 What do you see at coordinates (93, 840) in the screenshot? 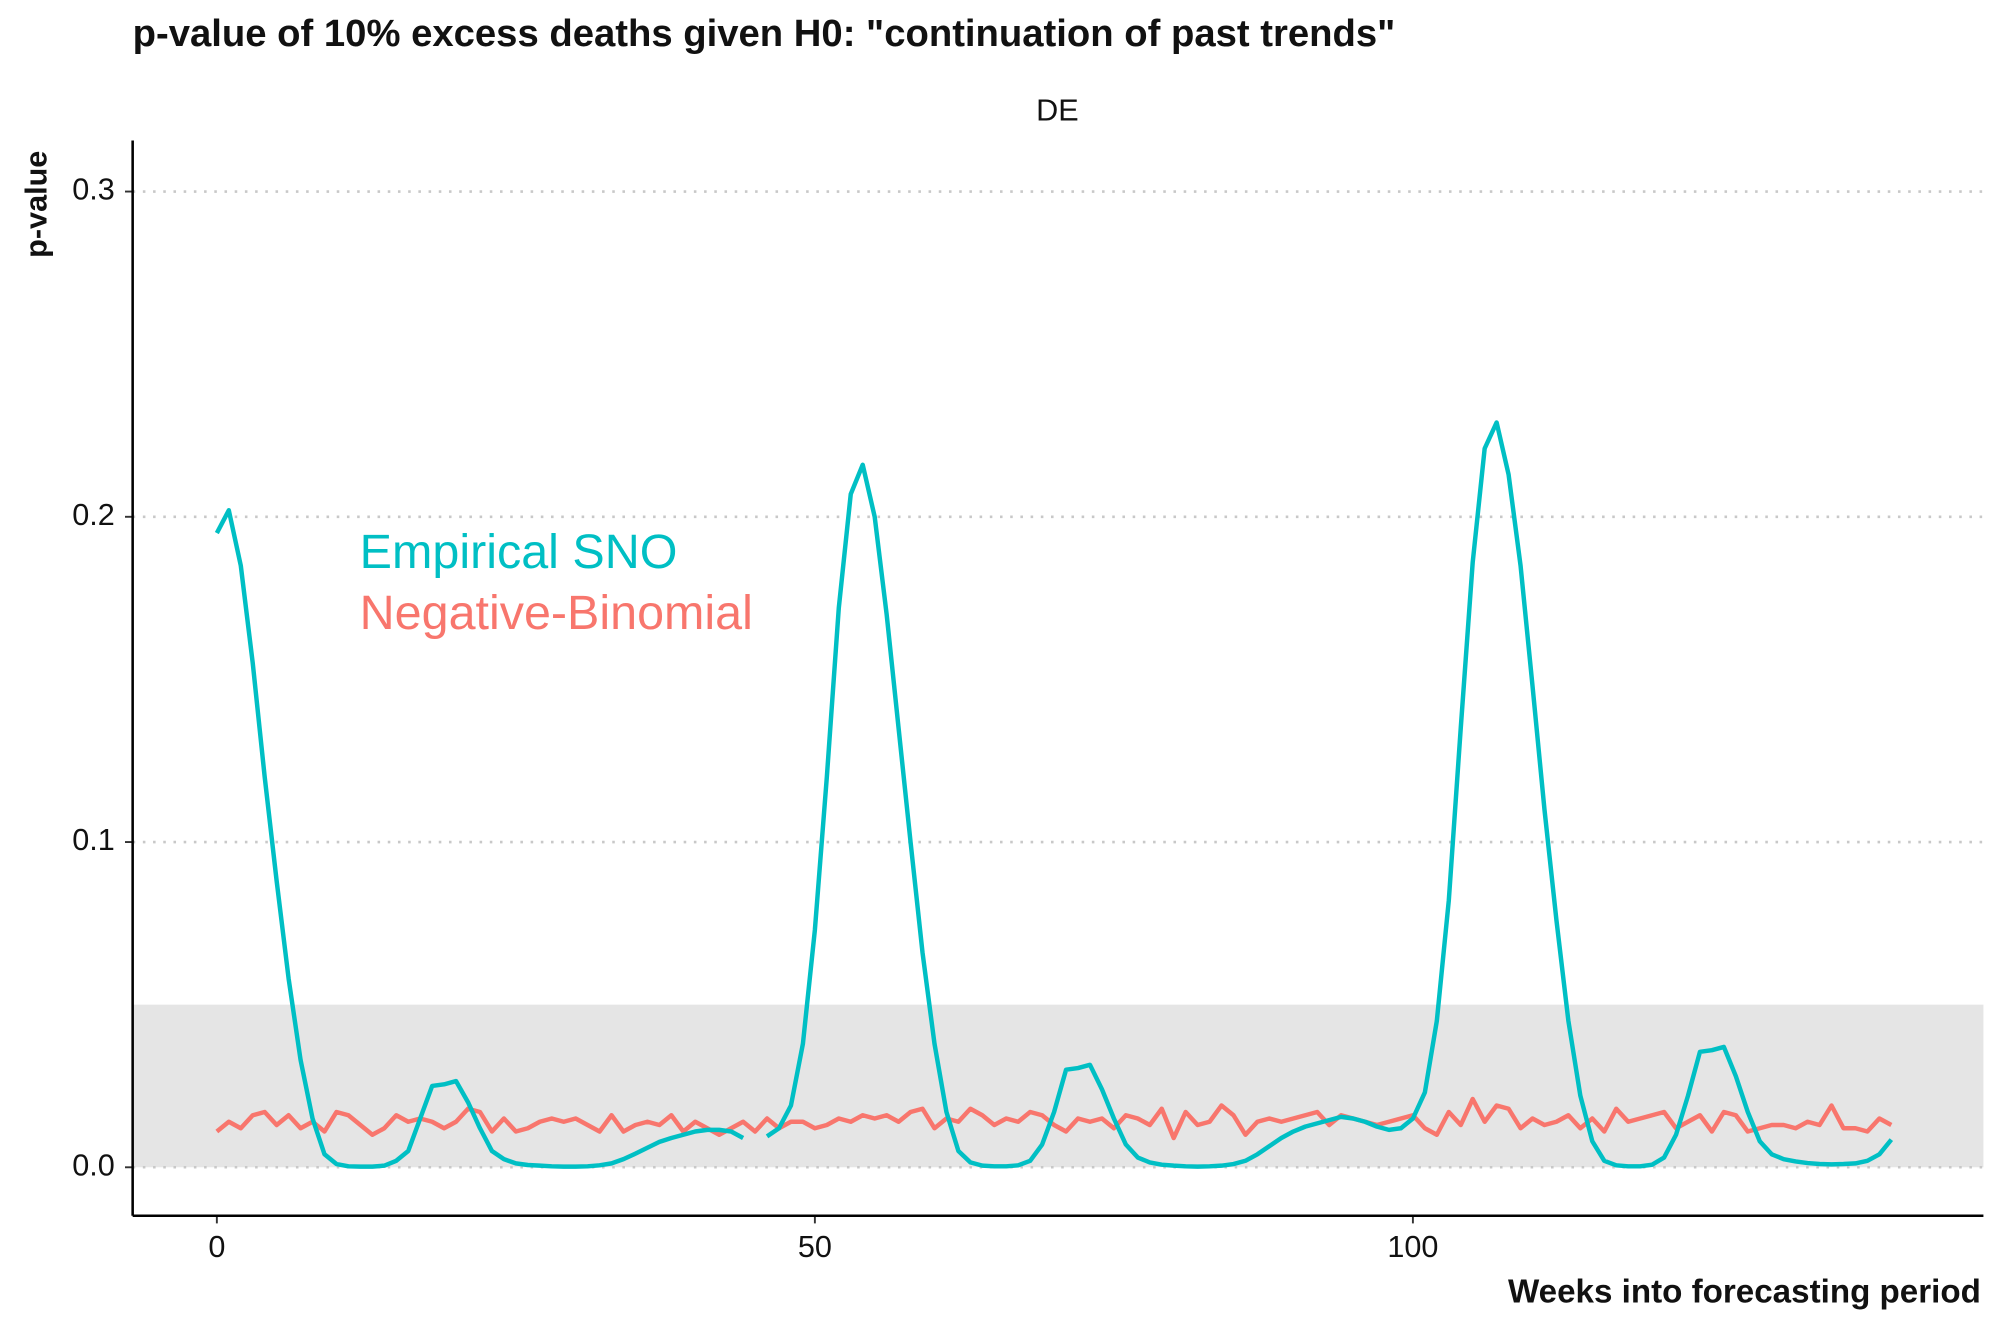
I see `y-tick-label: 0.1` at bounding box center [93, 840].